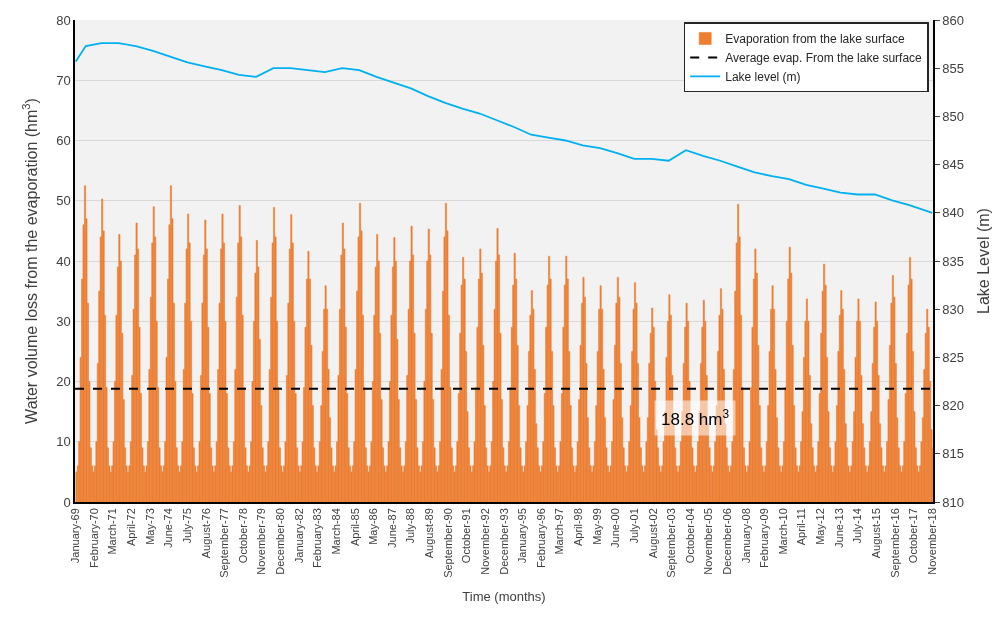 This screenshot has height=617, width=1003. What do you see at coordinates (484, 541) in the screenshot?
I see `x-tick-label: November-92` at bounding box center [484, 541].